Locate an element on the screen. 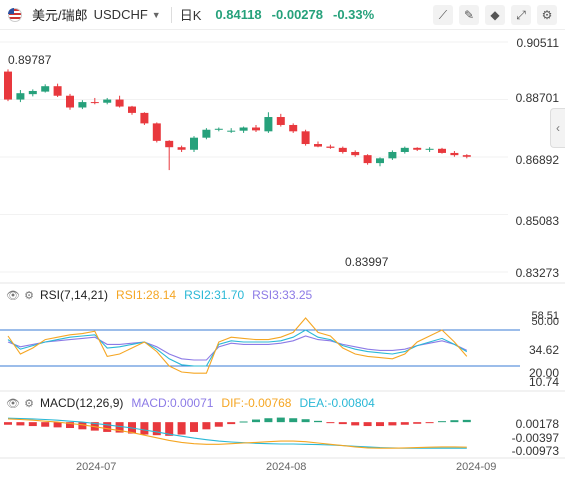 The width and height of the screenshot is (565, 483). divider is located at coordinates (171, 14).